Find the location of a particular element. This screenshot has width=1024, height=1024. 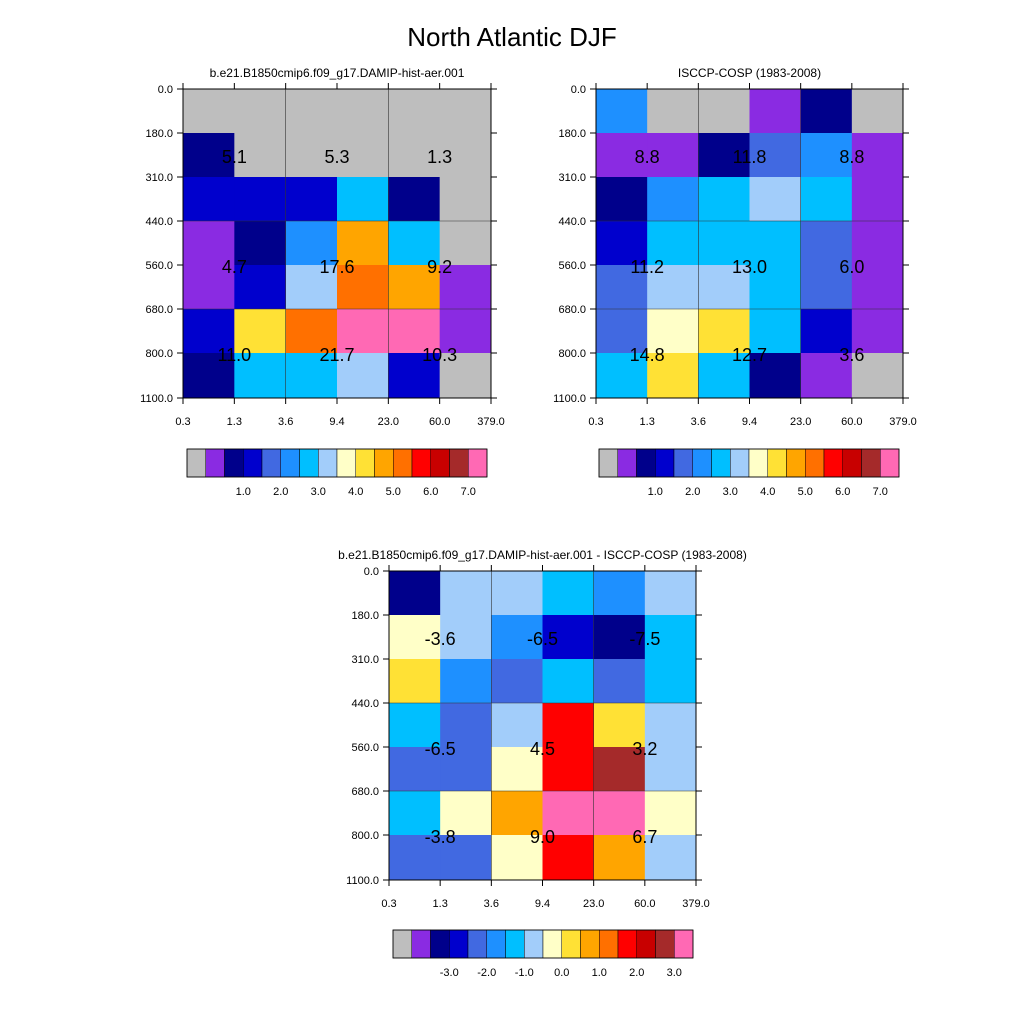

block-value-label: -3.6 is located at coordinates (440, 639).